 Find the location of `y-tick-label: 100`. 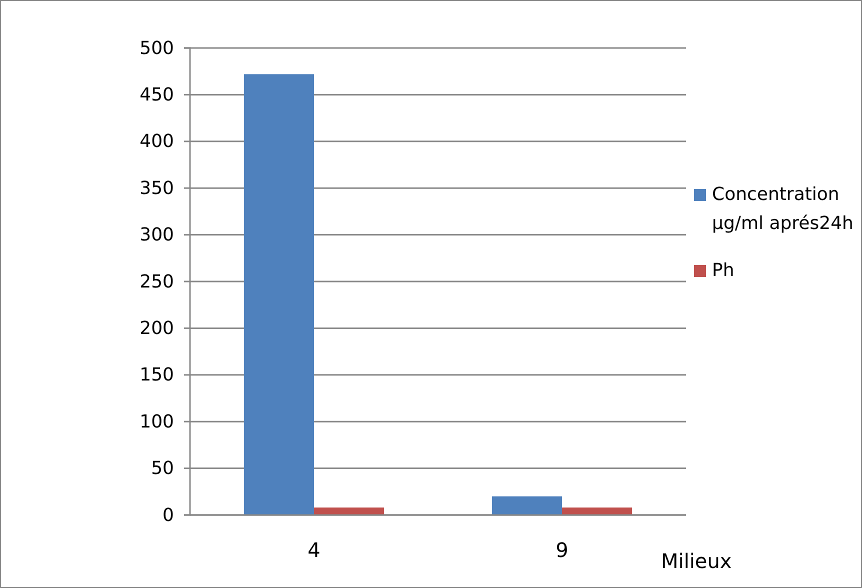

y-tick-label: 100 is located at coordinates (157, 421).